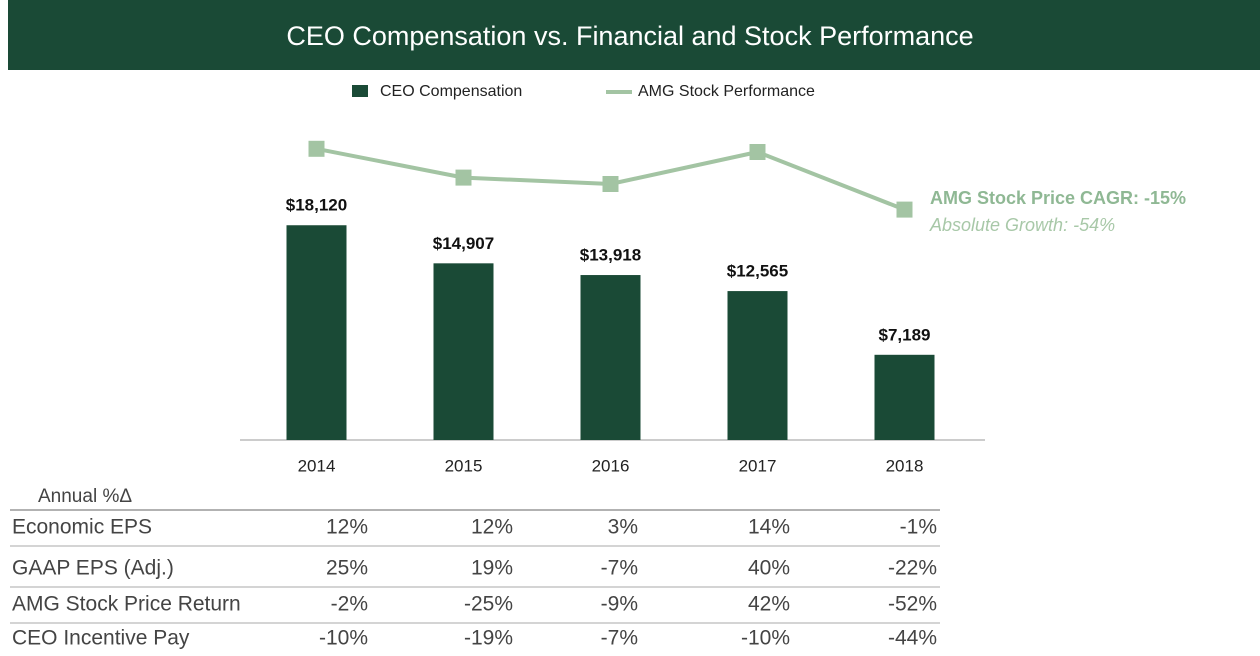  I want to click on table-cell: 25%, so click(347, 568).